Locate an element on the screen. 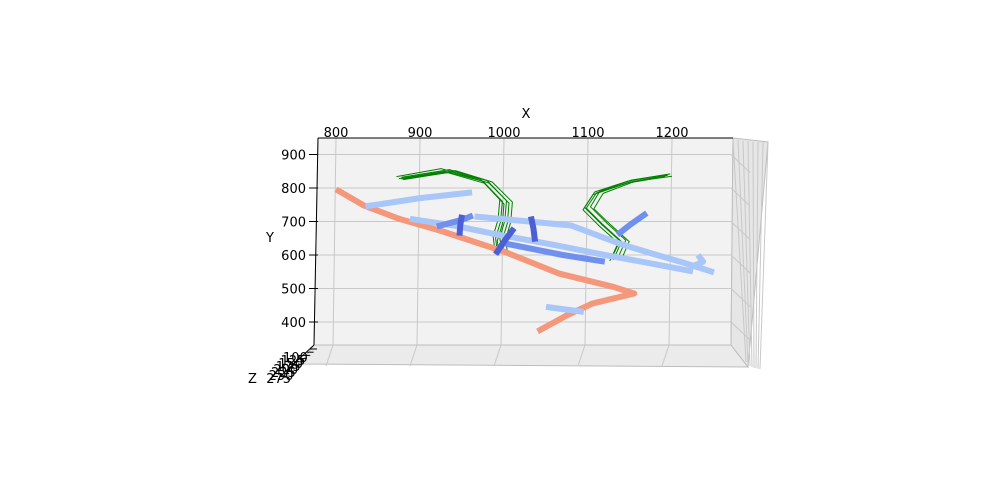 This screenshot has height=500, width=1000. y-tick-label: 900 is located at coordinates (293, 156).